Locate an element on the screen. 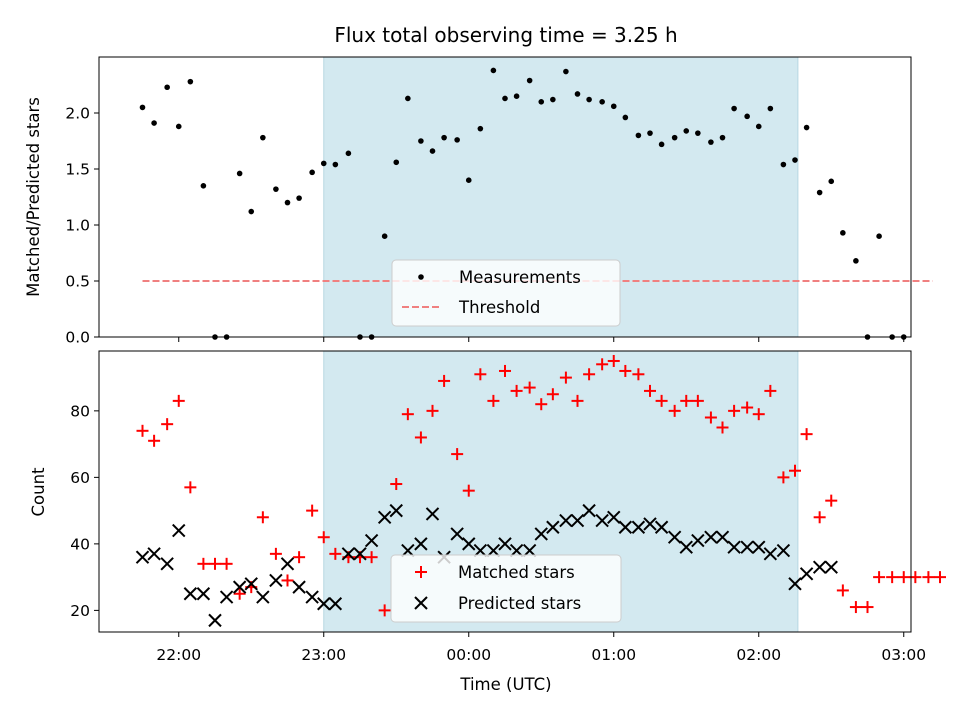 This screenshot has width=960, height=720. bottom-legend-box is located at coordinates (506, 588).